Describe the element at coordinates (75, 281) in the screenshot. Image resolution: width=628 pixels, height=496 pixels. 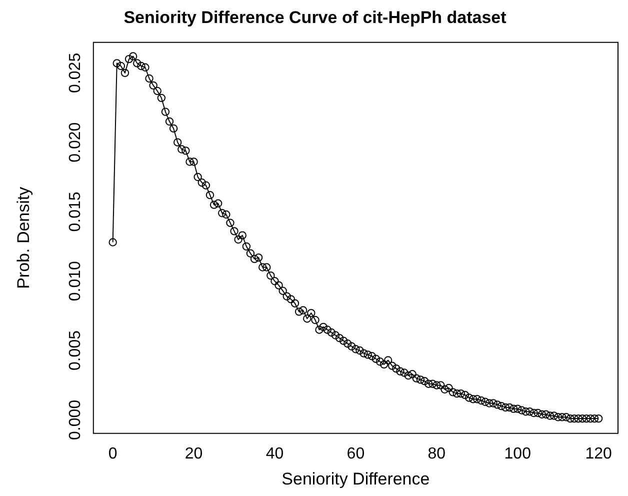
I see `y-tick-label: 0.010` at that location.